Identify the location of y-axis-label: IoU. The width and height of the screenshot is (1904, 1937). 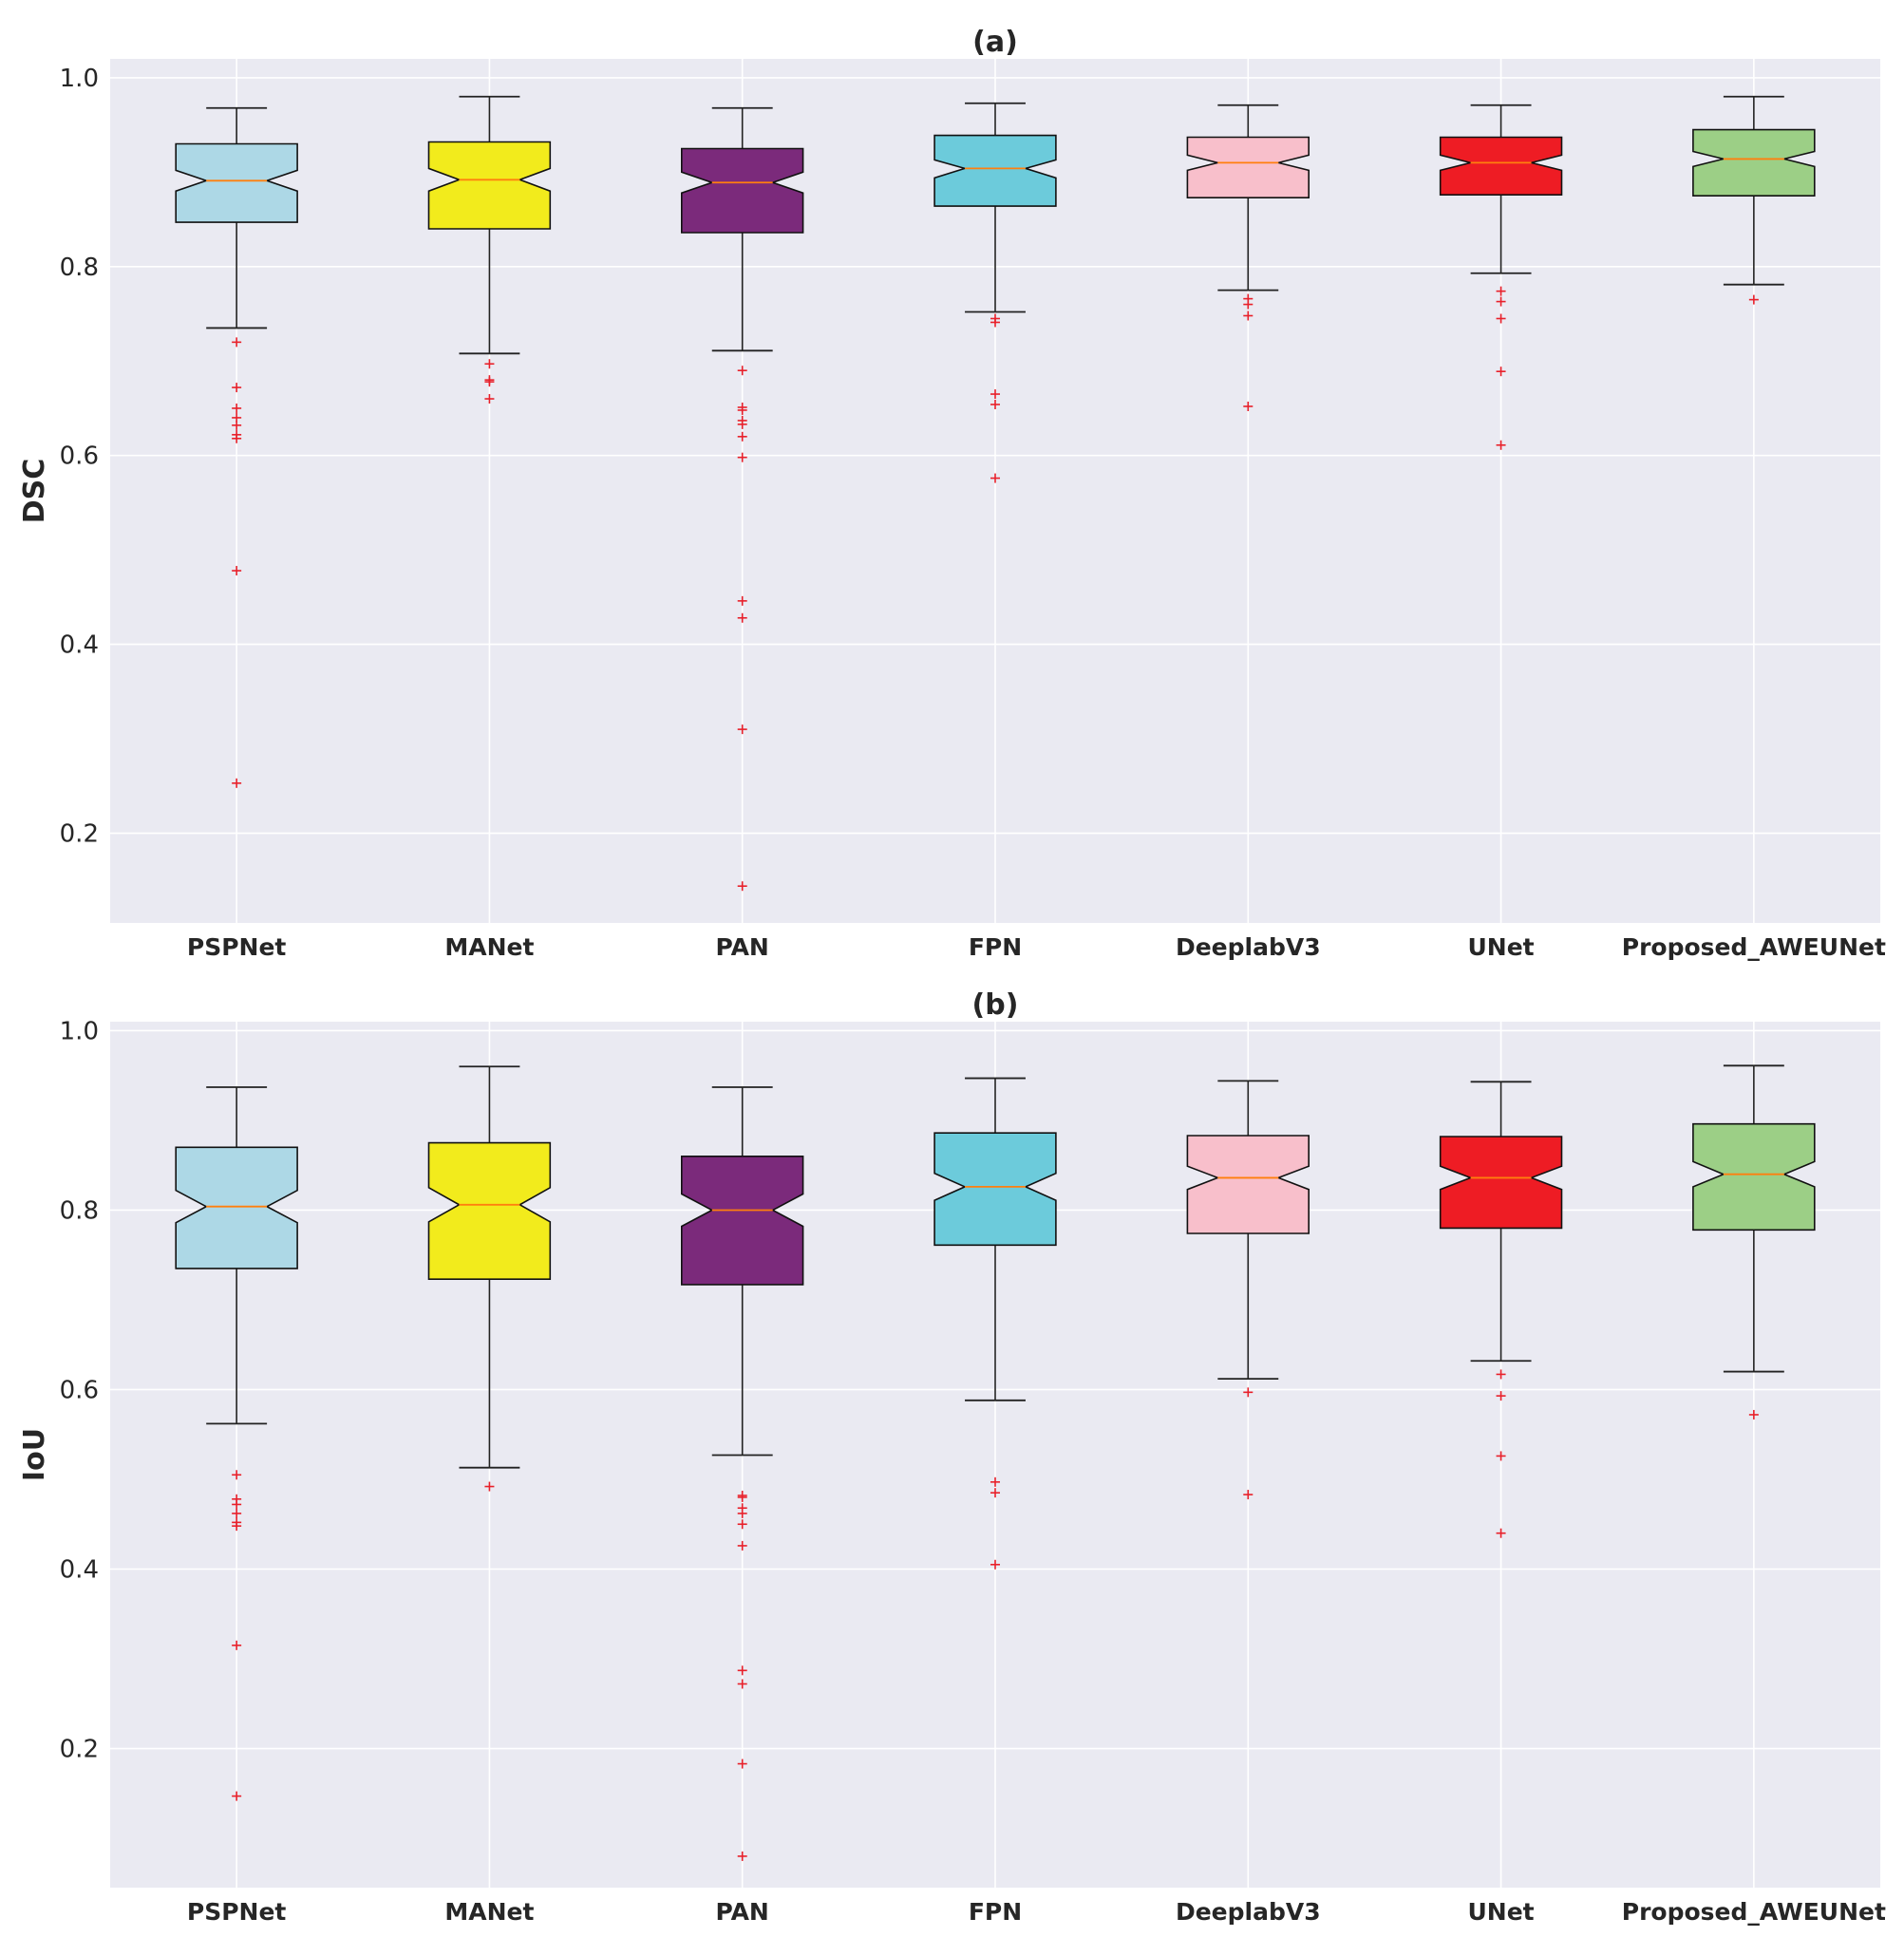
(35, 1454).